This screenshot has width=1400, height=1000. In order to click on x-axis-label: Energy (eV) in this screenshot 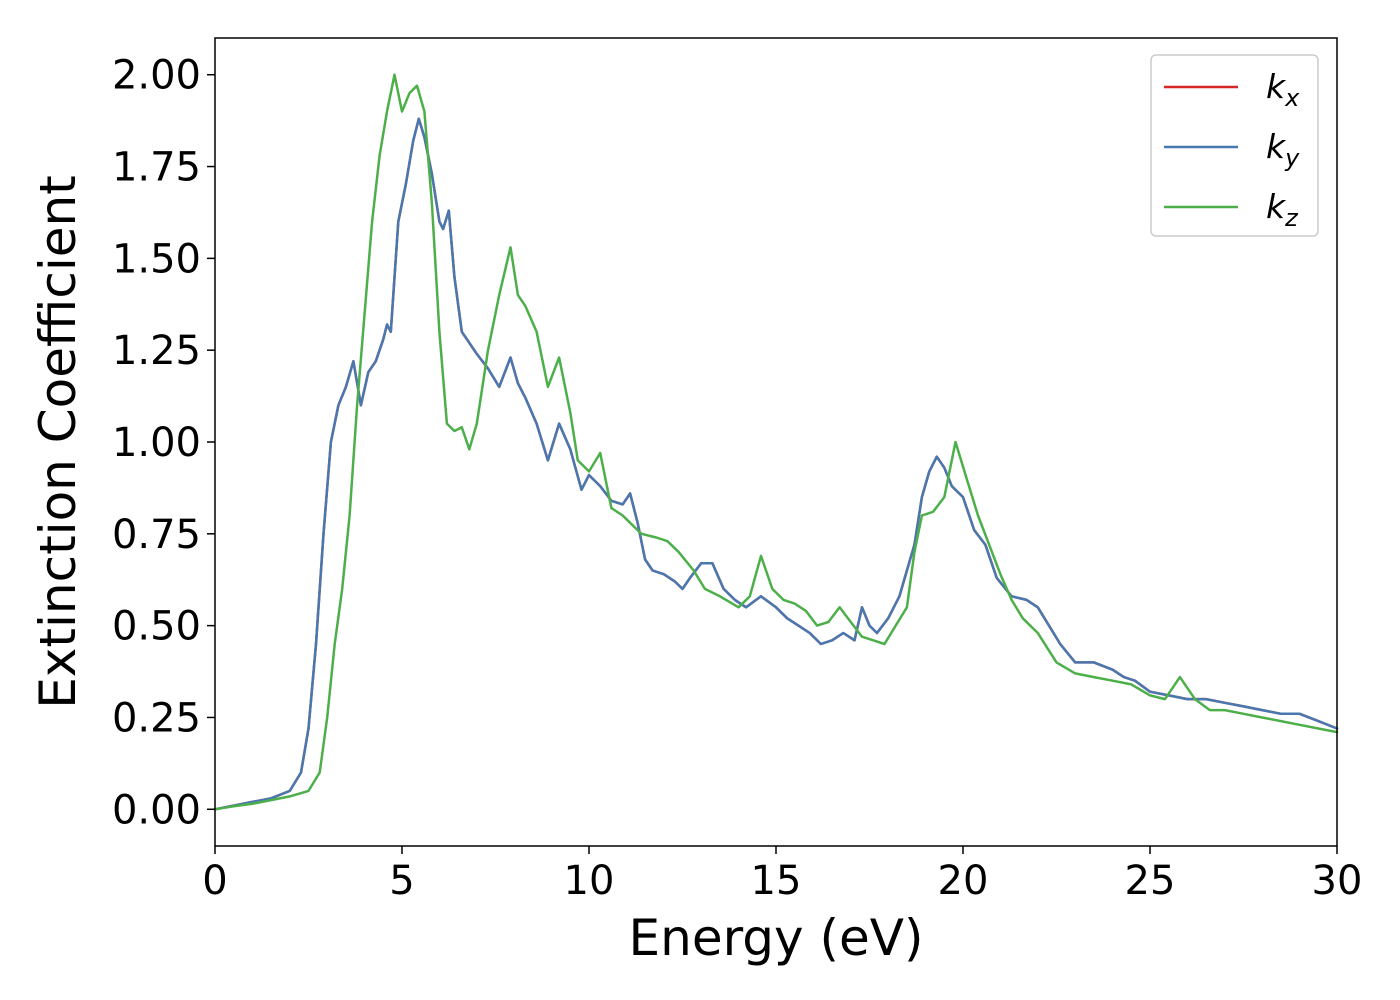, I will do `click(776, 938)`.